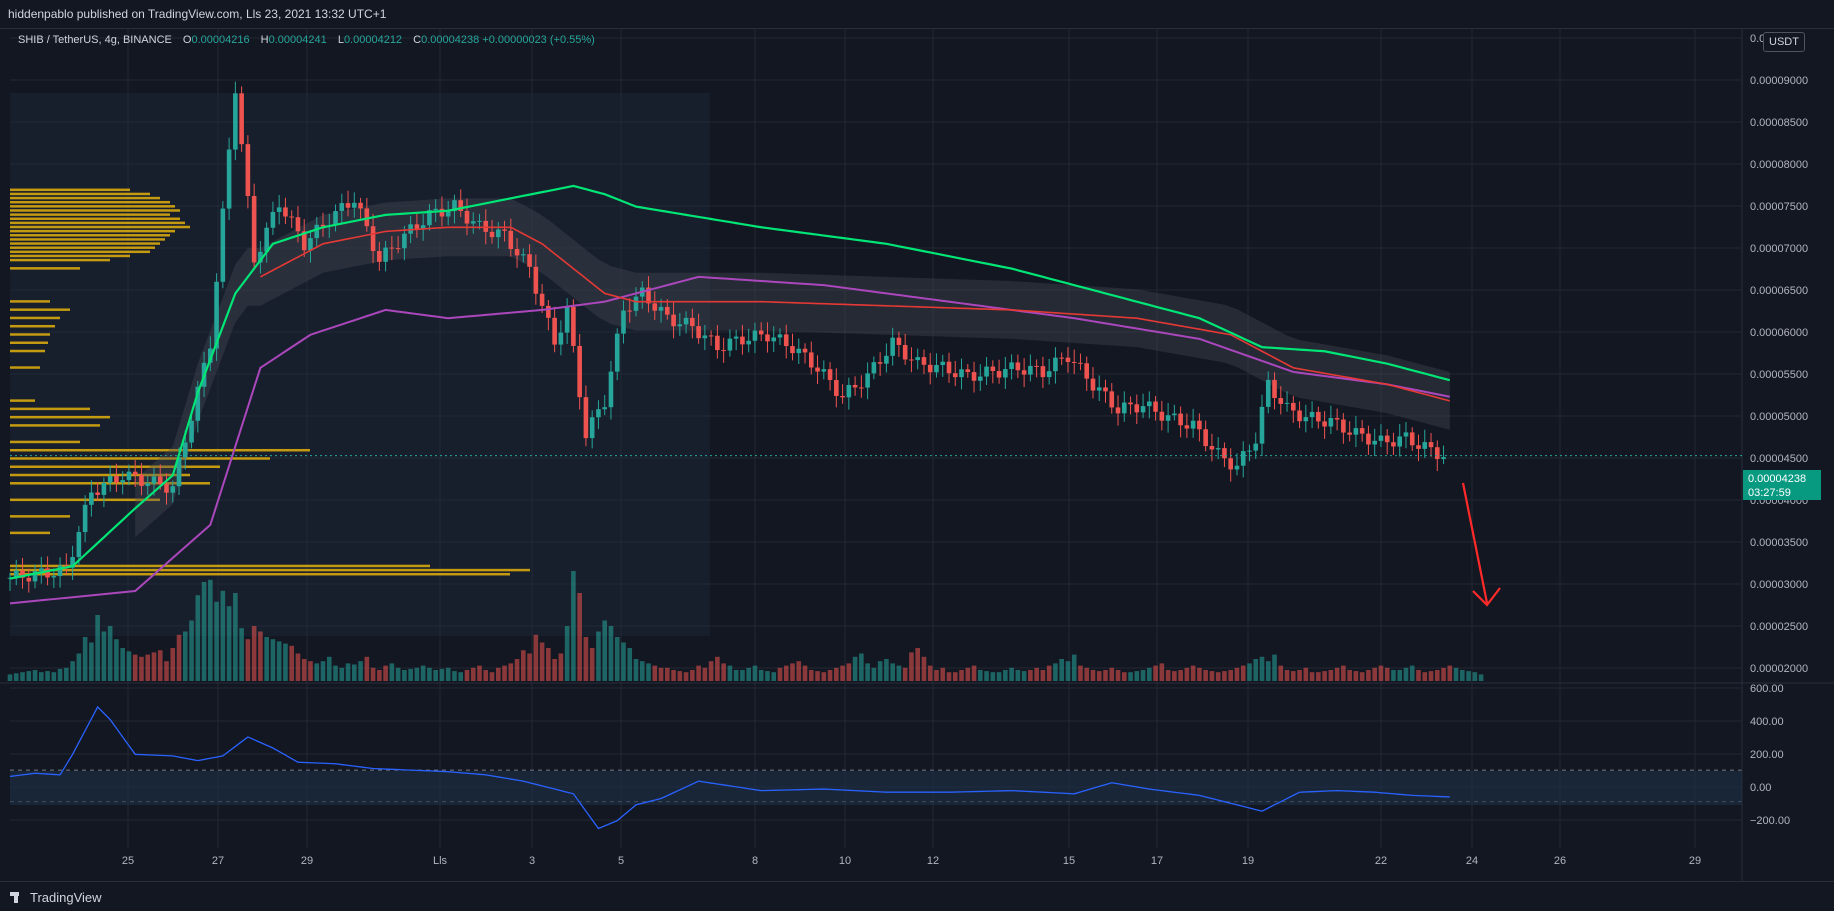  I want to click on footer: TradingView, so click(917, 896).